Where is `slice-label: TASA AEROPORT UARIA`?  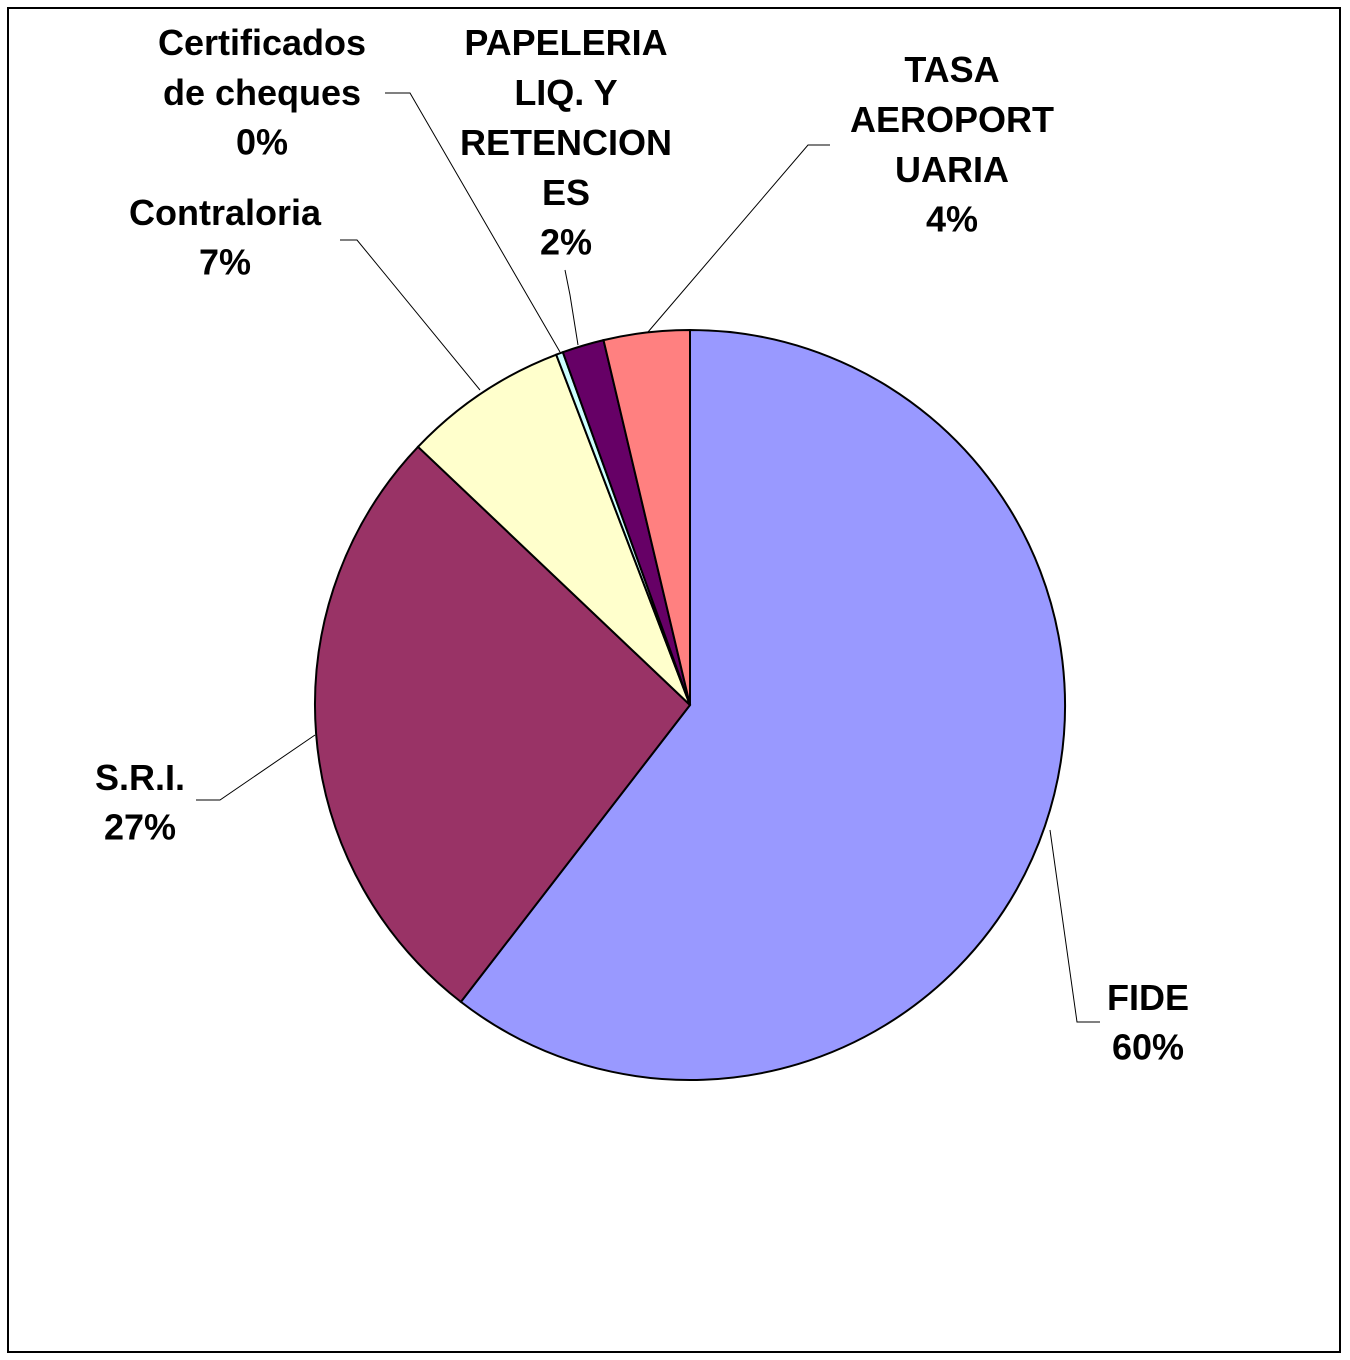
slice-label: TASA AEROPORT UARIA is located at coordinates (952, 119).